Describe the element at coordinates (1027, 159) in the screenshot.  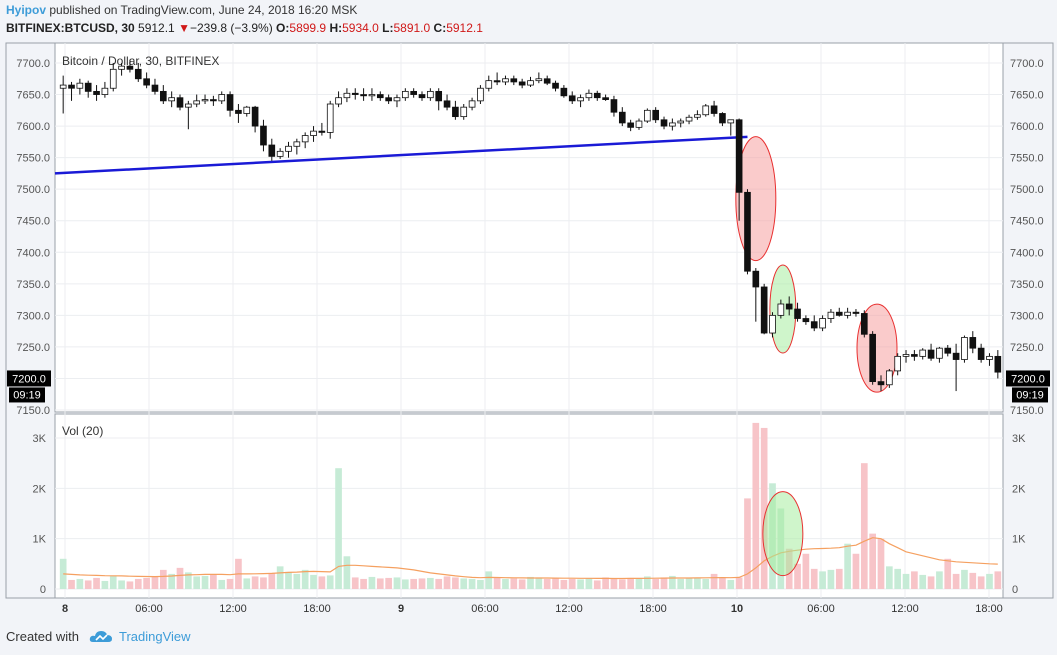
I see `price-tick-right: 7550.0` at that location.